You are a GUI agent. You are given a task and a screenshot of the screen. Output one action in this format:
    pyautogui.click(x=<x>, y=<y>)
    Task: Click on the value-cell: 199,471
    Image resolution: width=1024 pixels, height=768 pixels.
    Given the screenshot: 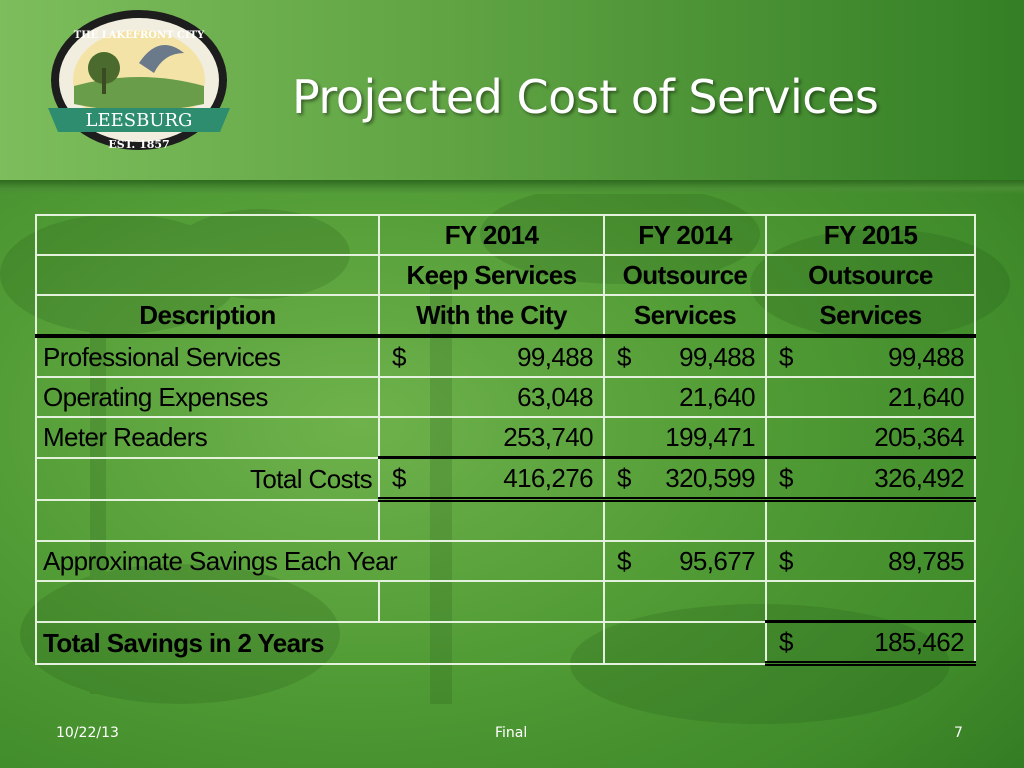 What is the action you would take?
    pyautogui.click(x=685, y=437)
    